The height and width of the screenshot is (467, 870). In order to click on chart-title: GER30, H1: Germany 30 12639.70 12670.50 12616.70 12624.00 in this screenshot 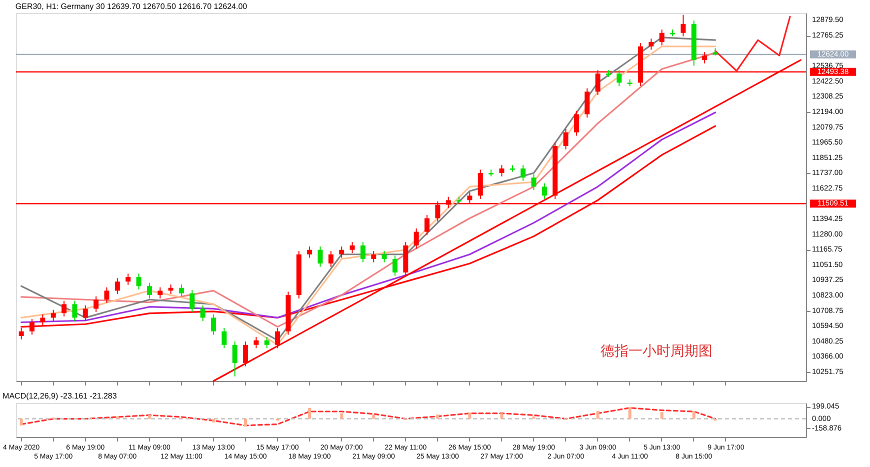, I will do `click(131, 6)`.